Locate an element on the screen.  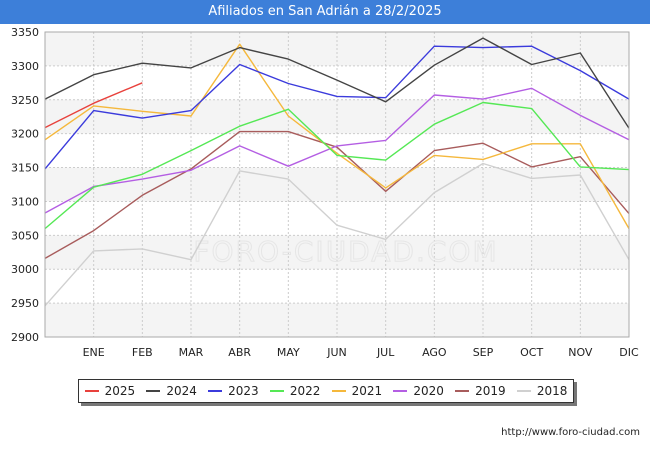
legend-label: 2018 is located at coordinates (552, 391).